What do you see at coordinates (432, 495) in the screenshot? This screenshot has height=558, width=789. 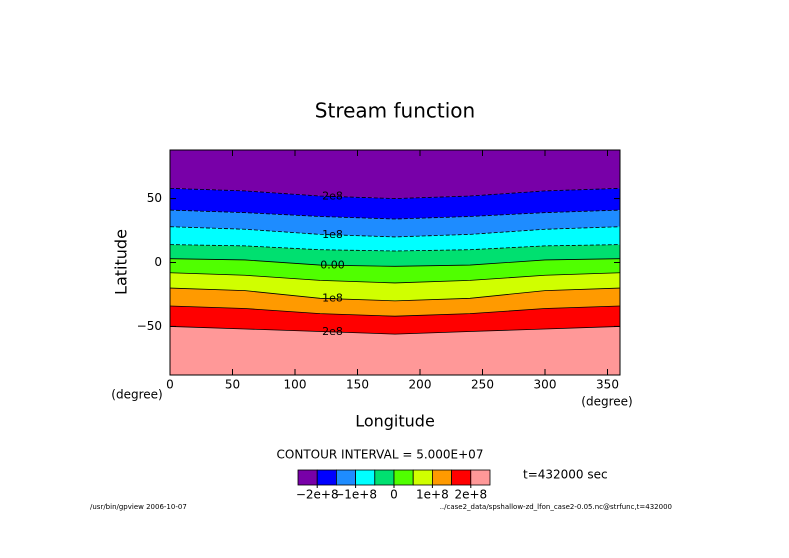 I see `colorbar-label: 1e+8` at bounding box center [432, 495].